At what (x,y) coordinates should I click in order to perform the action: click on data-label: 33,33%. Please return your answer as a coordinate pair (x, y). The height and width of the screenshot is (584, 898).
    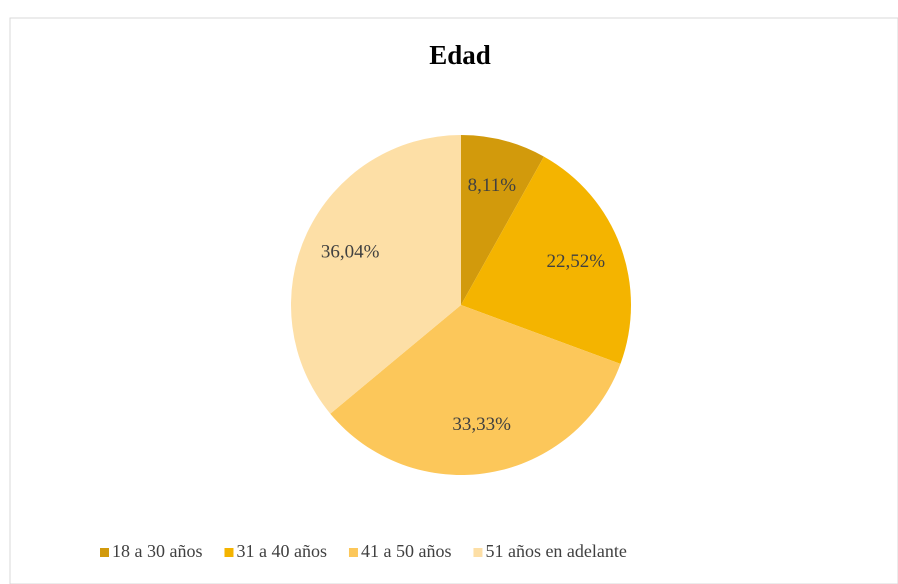
    Looking at the image, I should click on (481, 424).